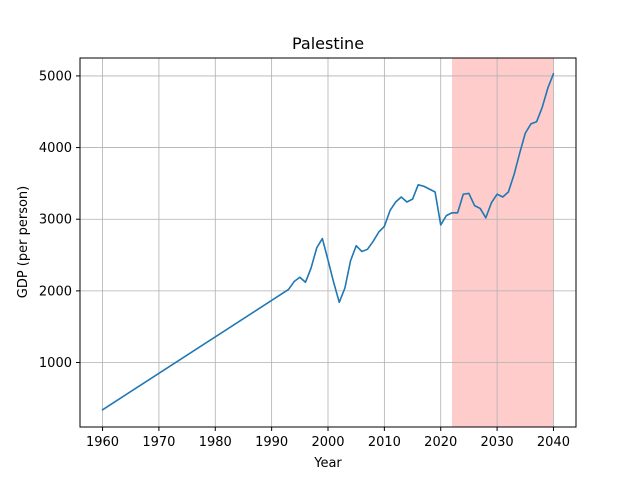  I want to click on x-tick-label: 1990, so click(271, 442).